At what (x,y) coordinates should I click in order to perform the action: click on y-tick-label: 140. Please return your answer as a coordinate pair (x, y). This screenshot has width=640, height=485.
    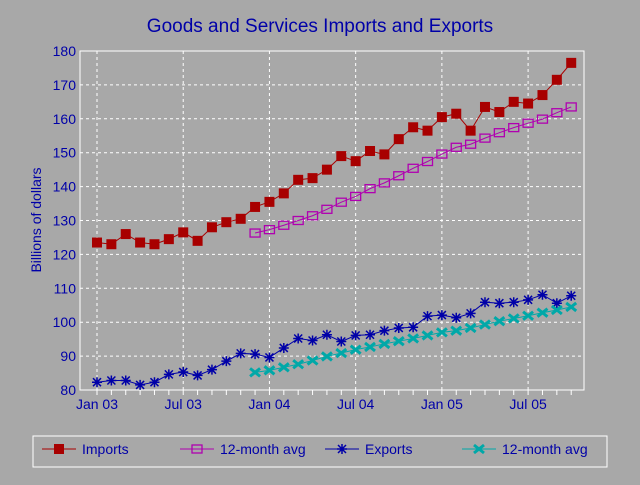
    Looking at the image, I should click on (65, 187).